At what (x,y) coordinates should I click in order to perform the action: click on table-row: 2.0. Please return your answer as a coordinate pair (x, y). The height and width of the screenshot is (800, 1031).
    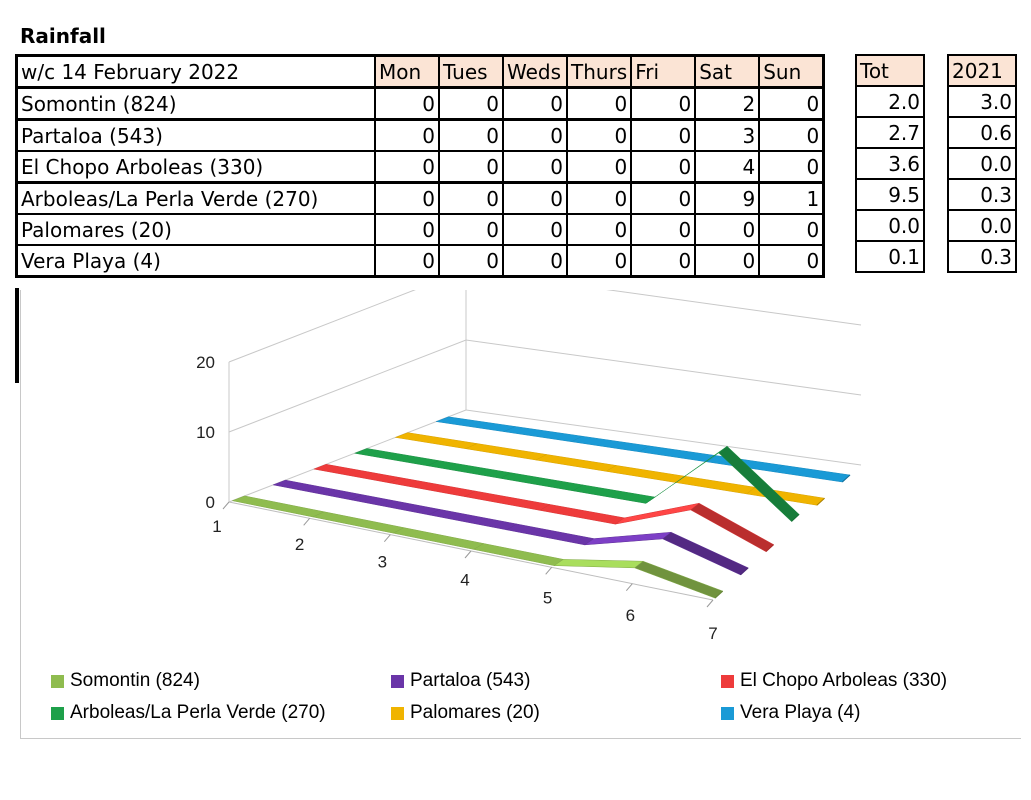
    Looking at the image, I should click on (890, 101).